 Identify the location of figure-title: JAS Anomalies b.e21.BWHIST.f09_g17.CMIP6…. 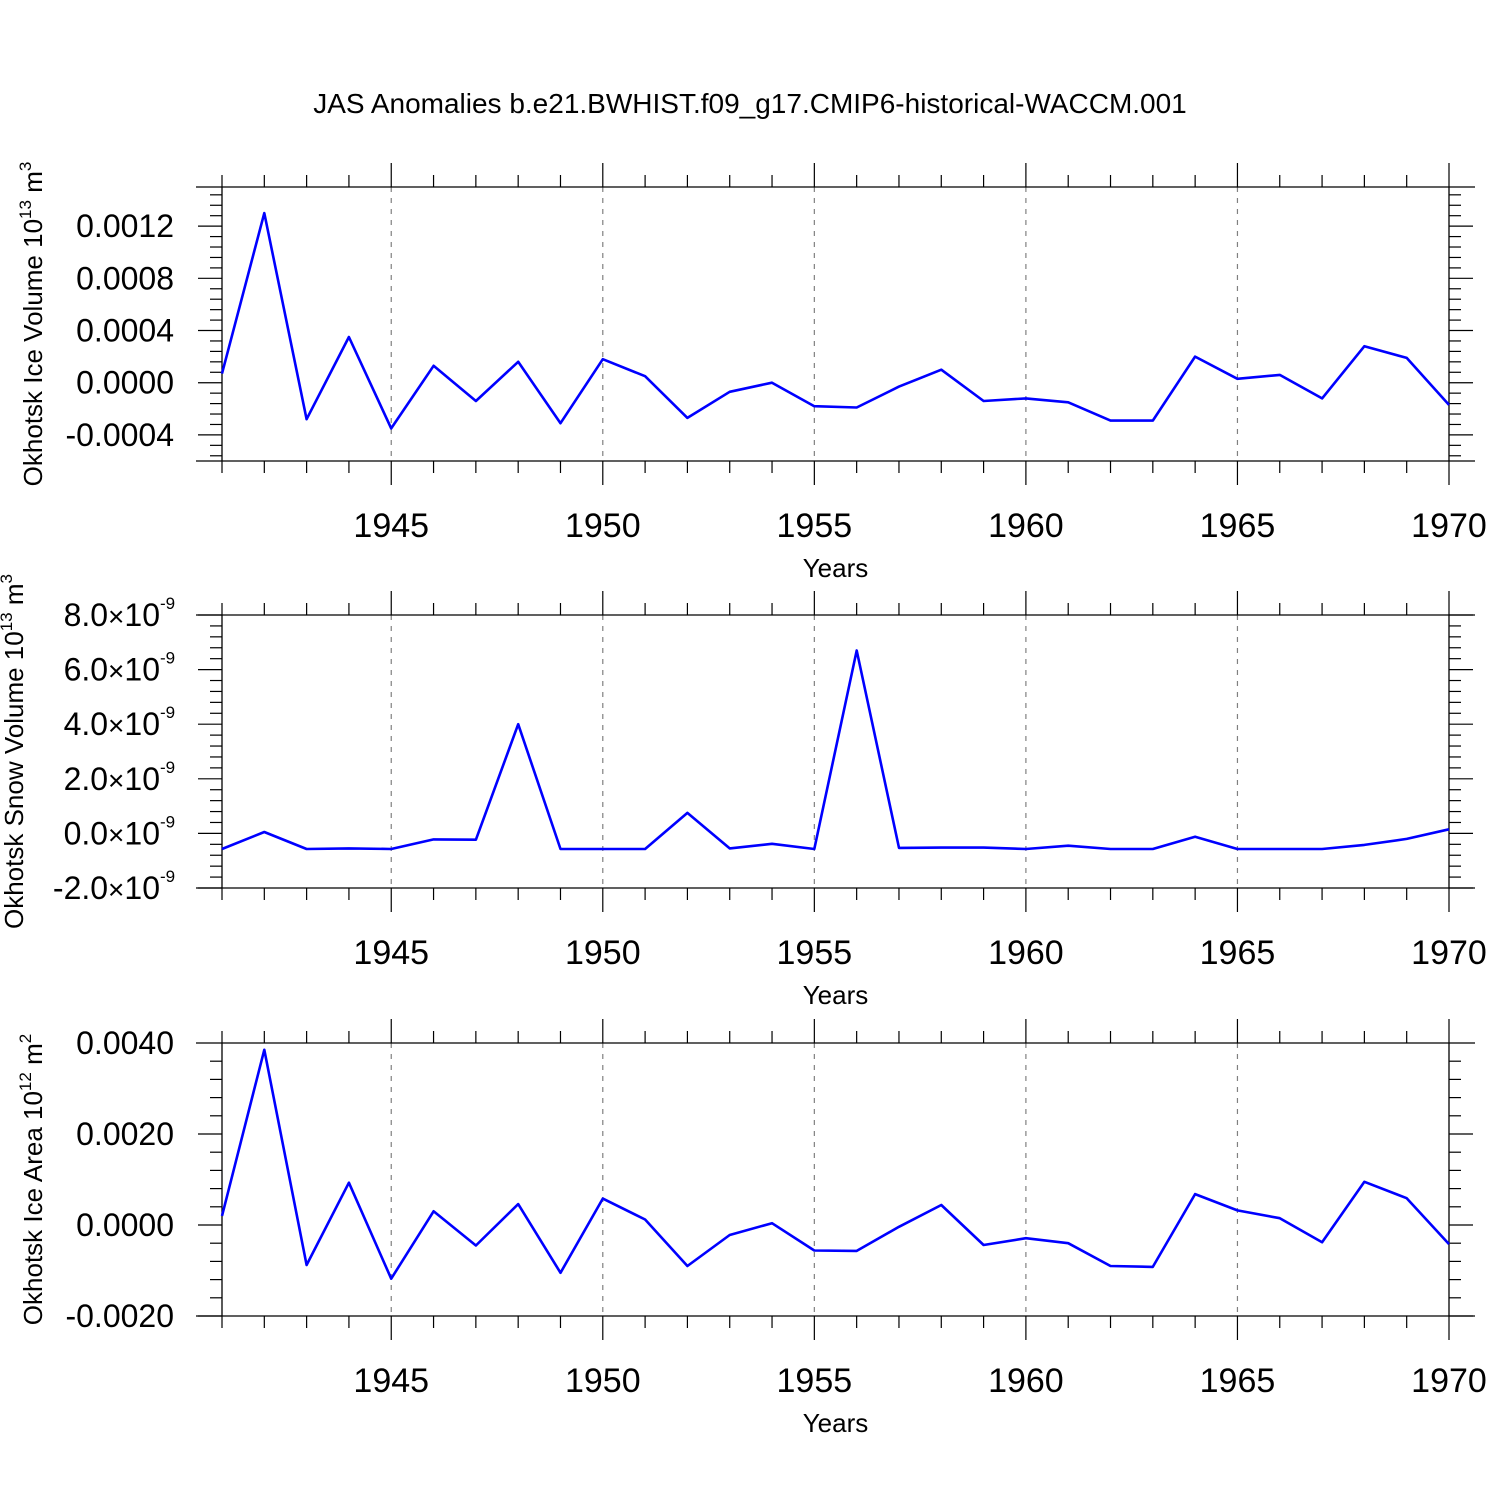
(750, 103).